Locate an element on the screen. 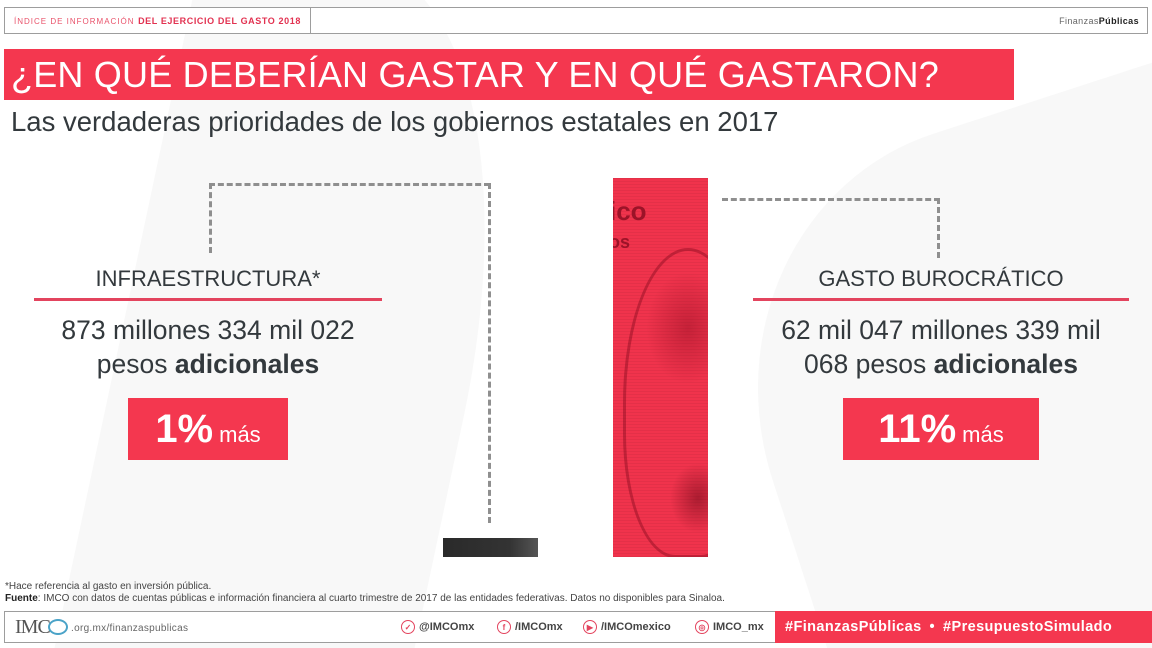 This screenshot has height=648, width=1152. percent-value: 1% is located at coordinates (184, 429).